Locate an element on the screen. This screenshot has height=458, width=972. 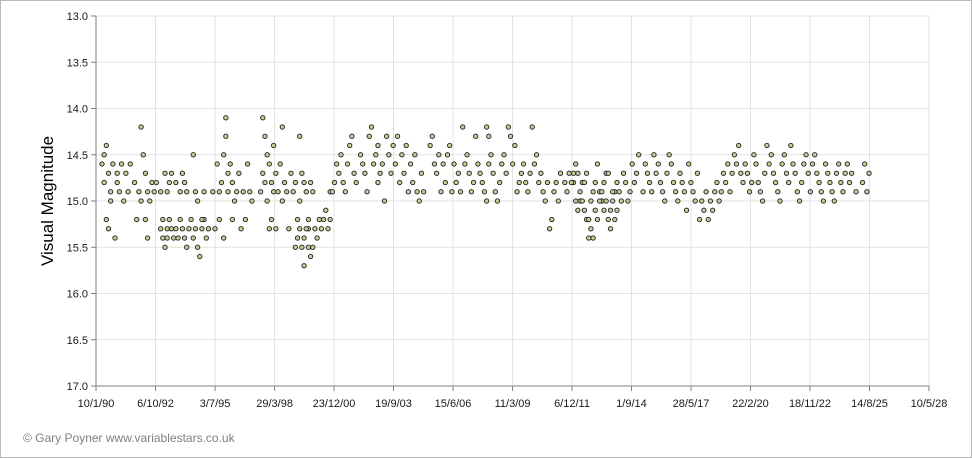
x-tick-label: 29/3/98 is located at coordinates (274, 404).